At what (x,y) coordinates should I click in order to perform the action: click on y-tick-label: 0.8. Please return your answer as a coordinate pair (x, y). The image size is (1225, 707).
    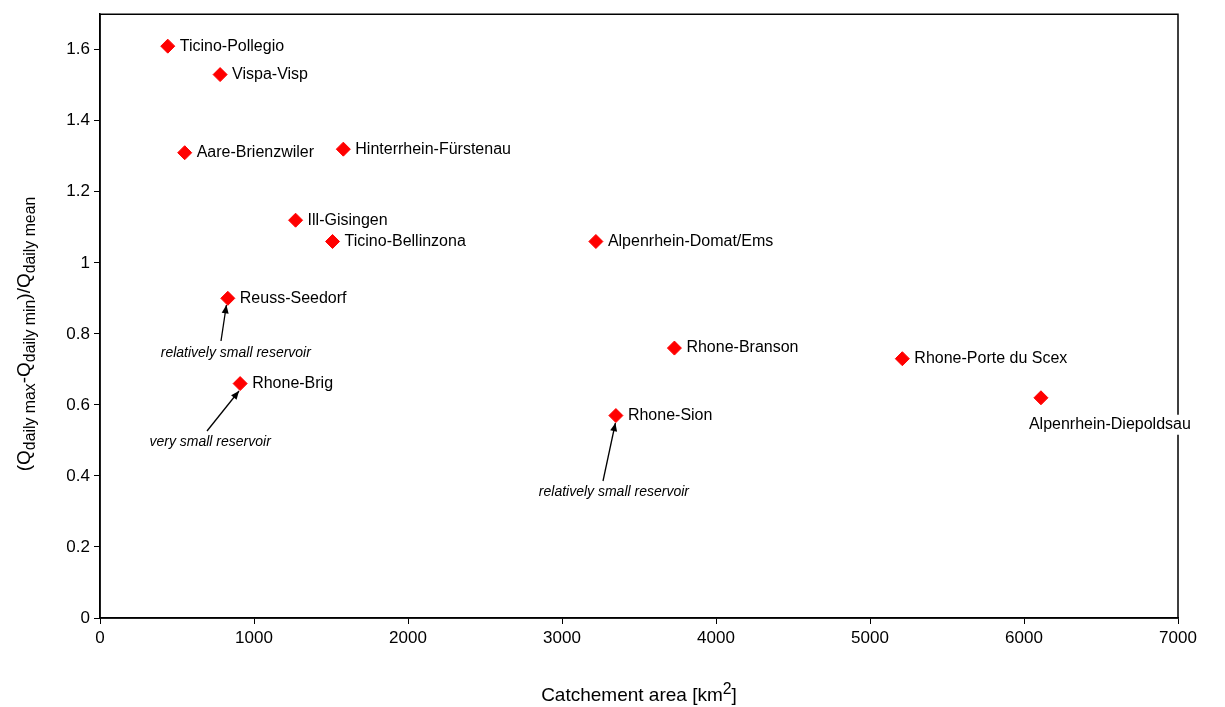
    Looking at the image, I should click on (78, 333).